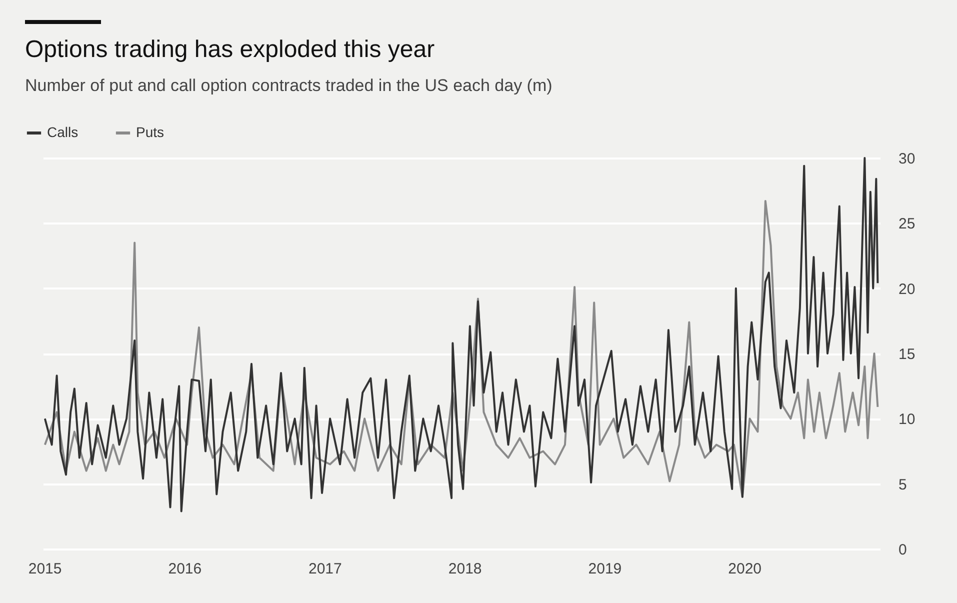 This screenshot has height=603, width=957. Describe the element at coordinates (62, 132) in the screenshot. I see `legend-label: Calls` at that location.